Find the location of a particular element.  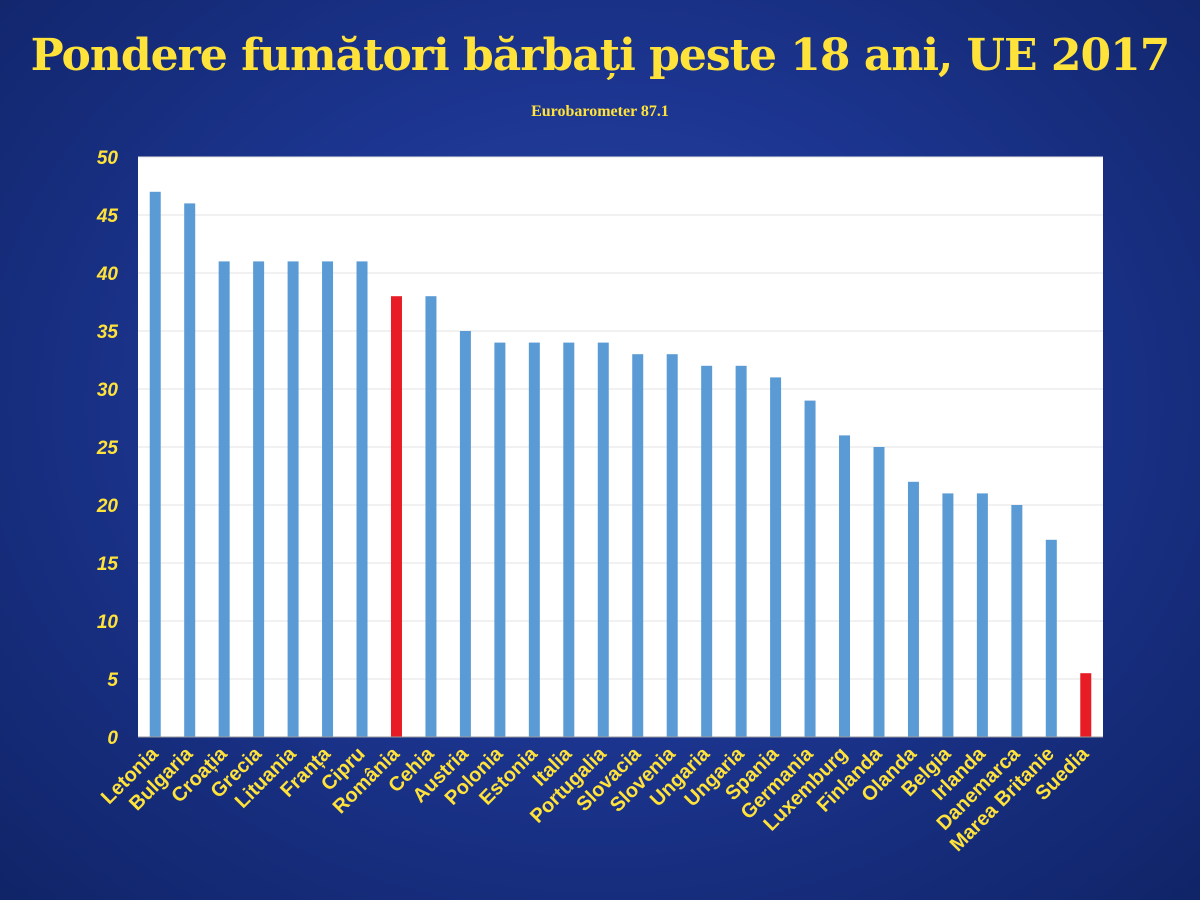

y-tick-label: 50 is located at coordinates (108, 158).